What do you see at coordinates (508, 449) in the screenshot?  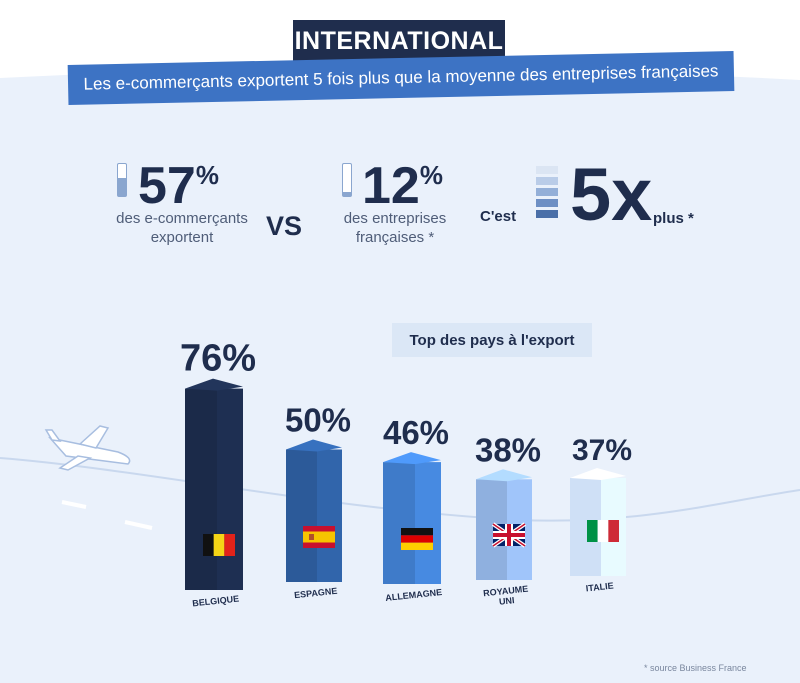 I see `bar-value-label: 38%` at bounding box center [508, 449].